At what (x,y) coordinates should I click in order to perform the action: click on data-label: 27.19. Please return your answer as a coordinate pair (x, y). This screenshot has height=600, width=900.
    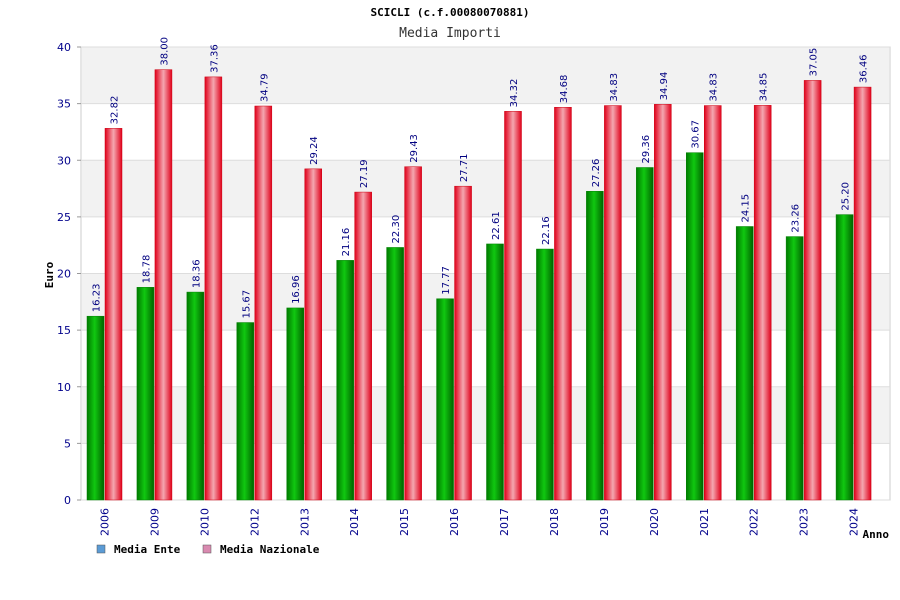
    Looking at the image, I should click on (364, 173).